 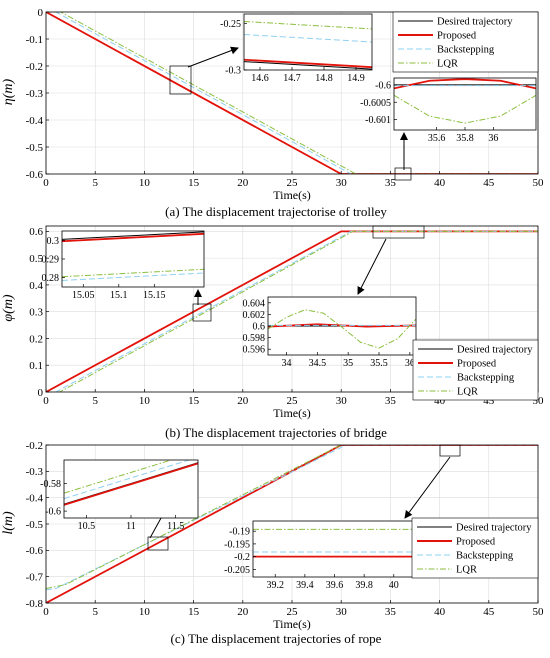 I want to click on panel-a-legend-label: Desired trajectory, so click(x=475, y=22).